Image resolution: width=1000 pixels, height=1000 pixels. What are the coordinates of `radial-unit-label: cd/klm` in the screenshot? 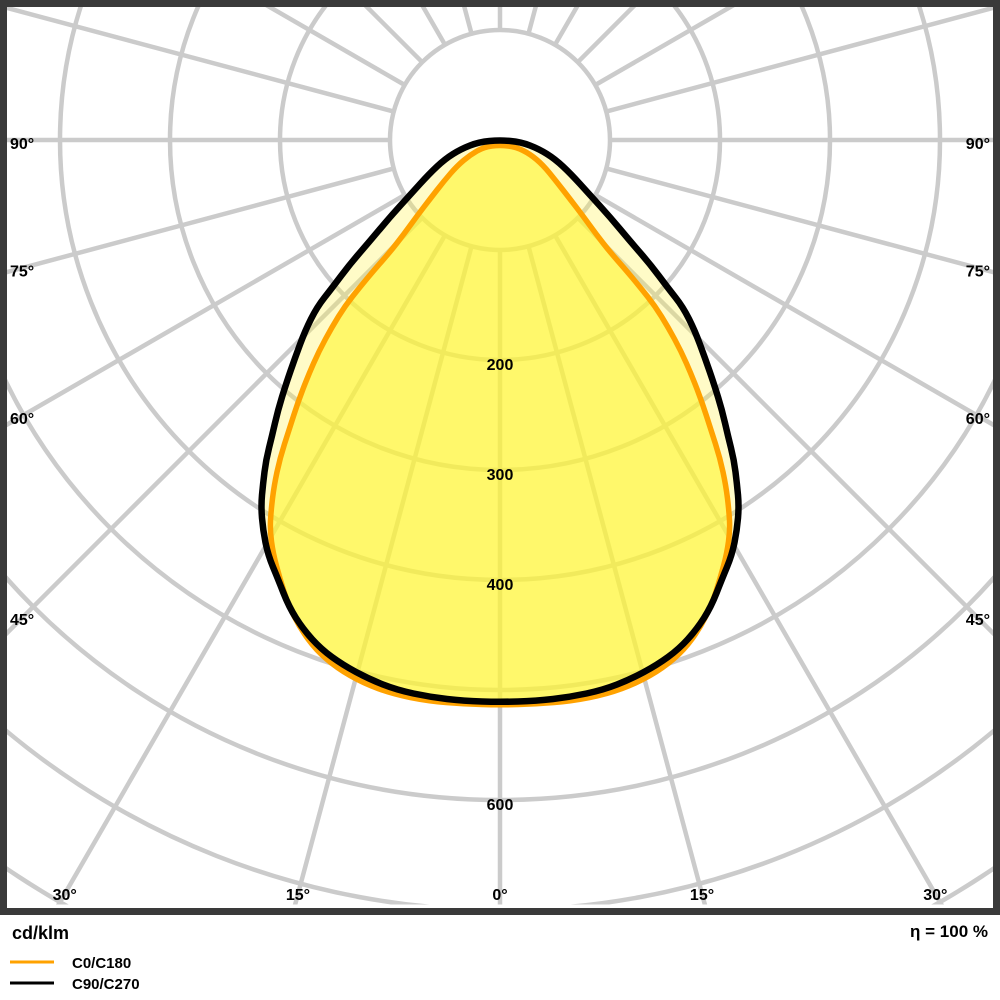 It's located at (40, 933).